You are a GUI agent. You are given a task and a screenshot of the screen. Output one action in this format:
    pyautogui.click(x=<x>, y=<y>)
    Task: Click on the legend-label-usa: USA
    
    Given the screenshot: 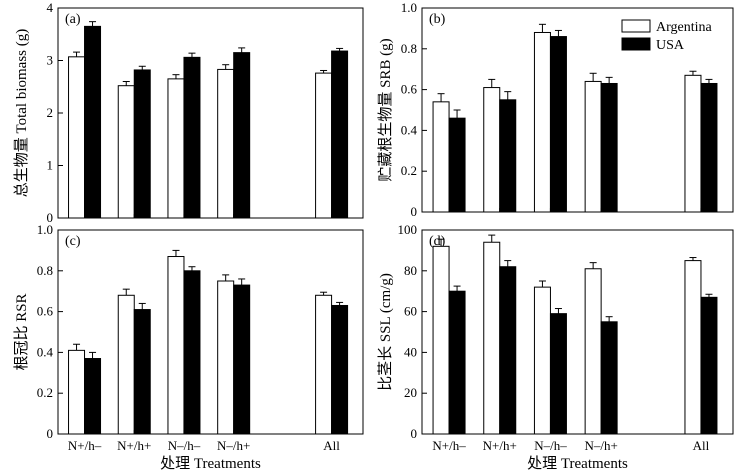 What is the action you would take?
    pyautogui.click(x=670, y=45)
    